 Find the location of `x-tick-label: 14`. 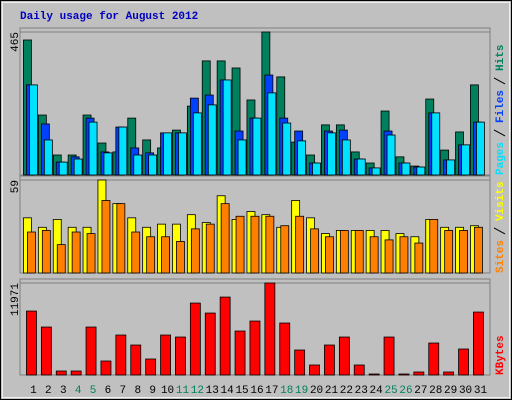

x-tick-label: 14 is located at coordinates (228, 391).